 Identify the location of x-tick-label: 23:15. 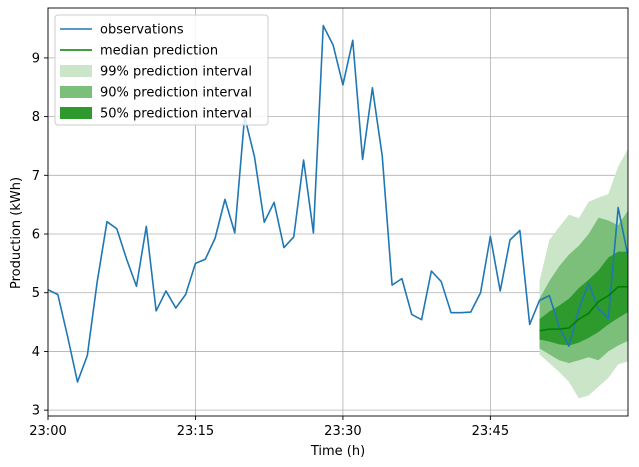
(195, 431).